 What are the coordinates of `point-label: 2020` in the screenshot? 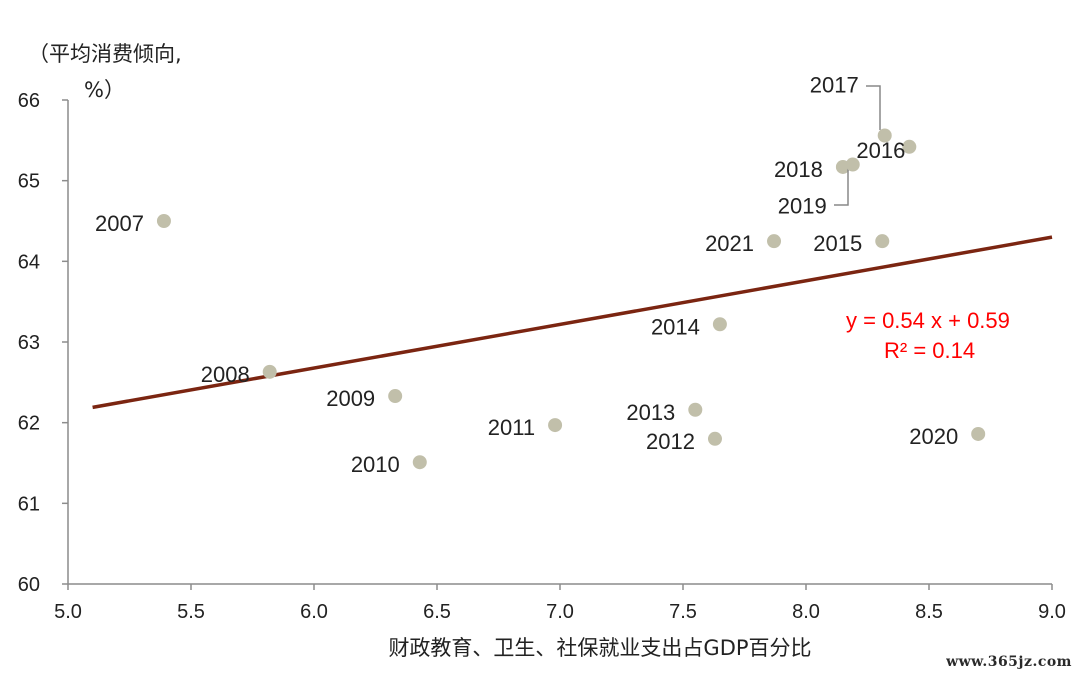 It's located at (933, 436).